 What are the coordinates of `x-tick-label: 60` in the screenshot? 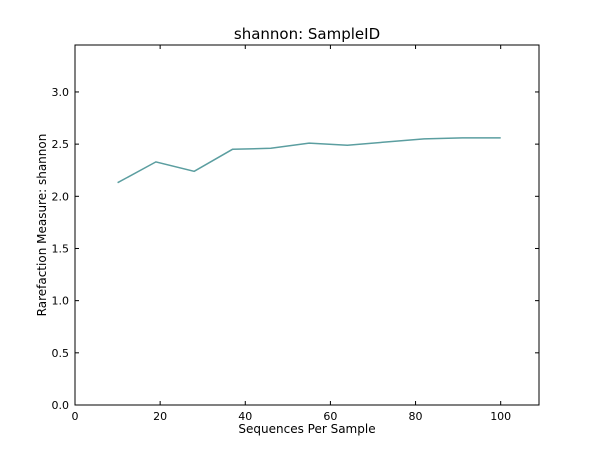 It's located at (330, 416).